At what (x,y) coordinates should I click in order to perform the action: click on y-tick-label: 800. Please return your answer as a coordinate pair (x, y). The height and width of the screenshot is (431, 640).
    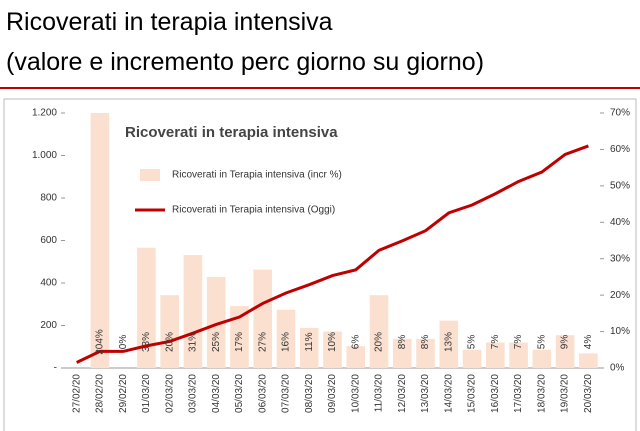
    Looking at the image, I should click on (48, 198).